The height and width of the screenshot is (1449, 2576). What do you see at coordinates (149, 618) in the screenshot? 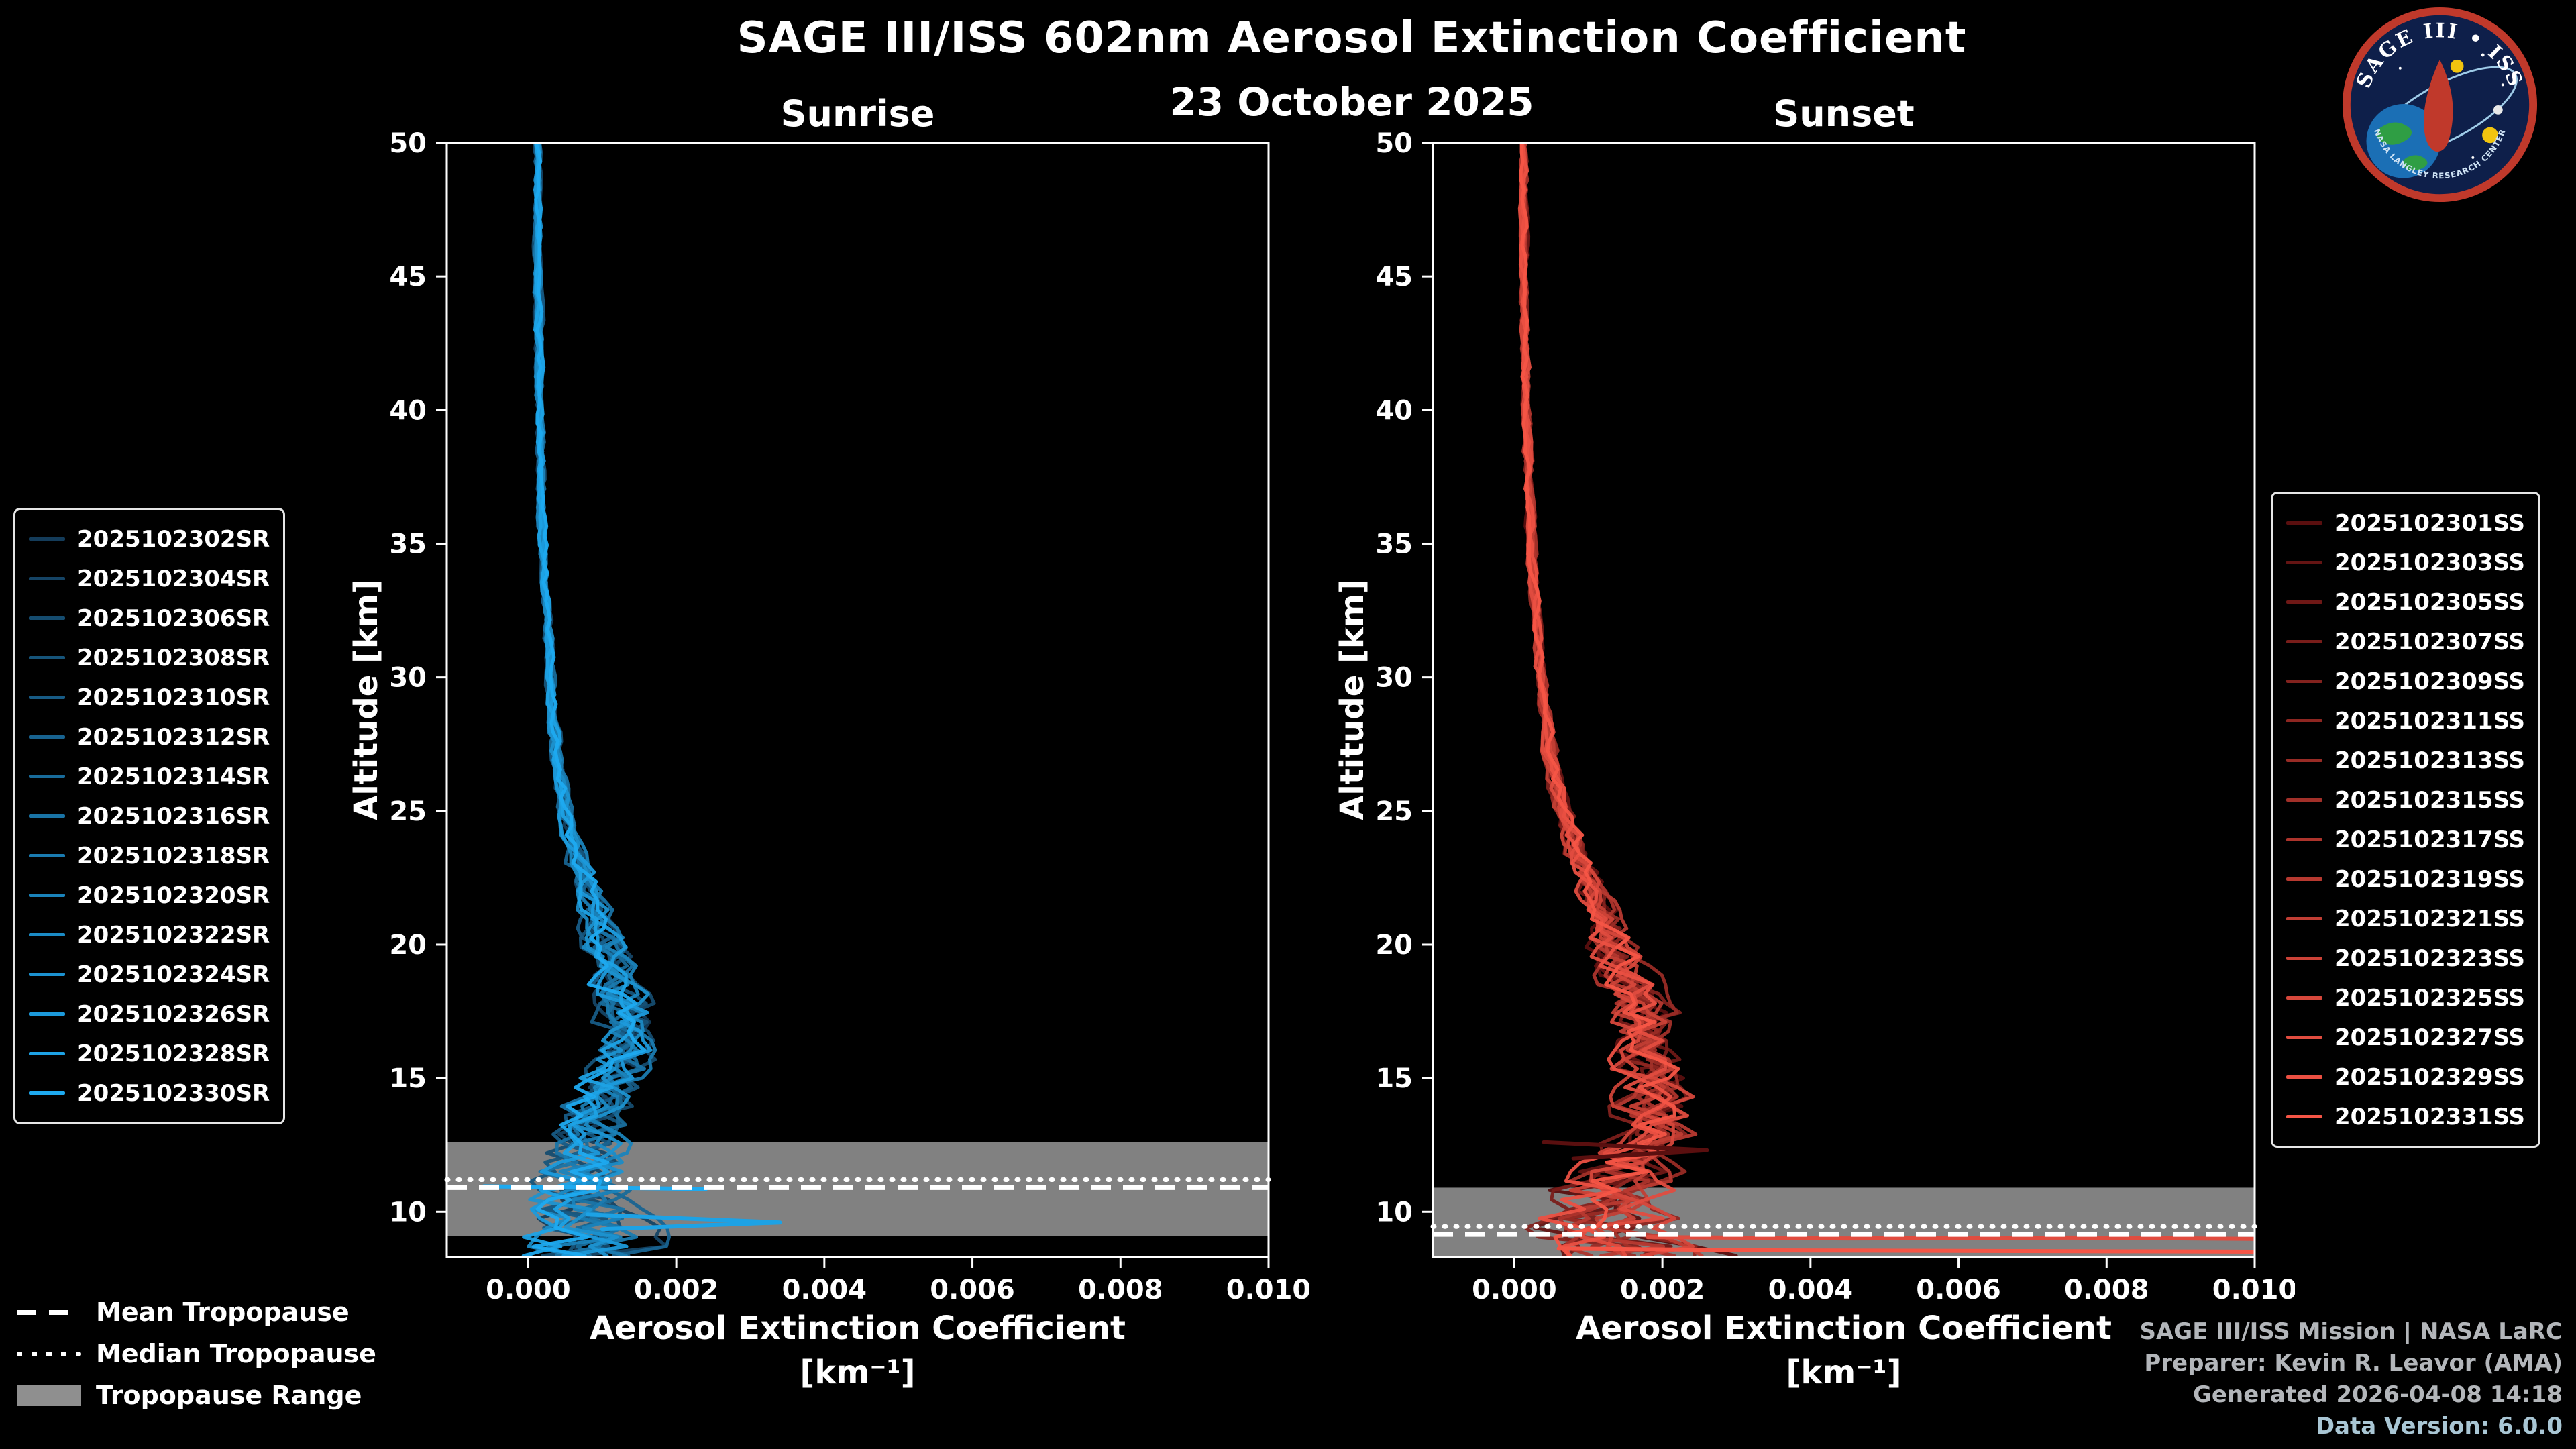
I see `legend-item: 2025102306SR` at bounding box center [149, 618].